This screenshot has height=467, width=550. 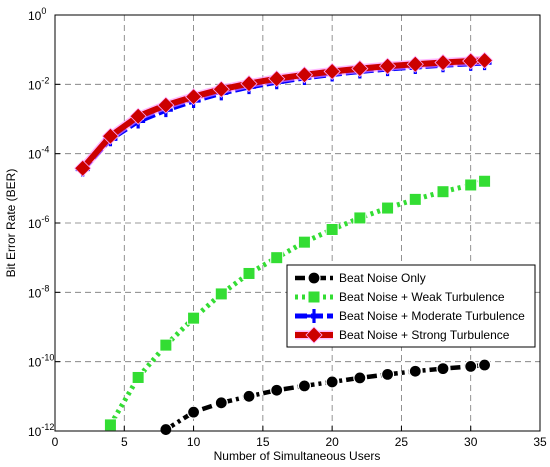 I want to click on y-tick-label: 10⁻⁸, so click(x=38, y=291).